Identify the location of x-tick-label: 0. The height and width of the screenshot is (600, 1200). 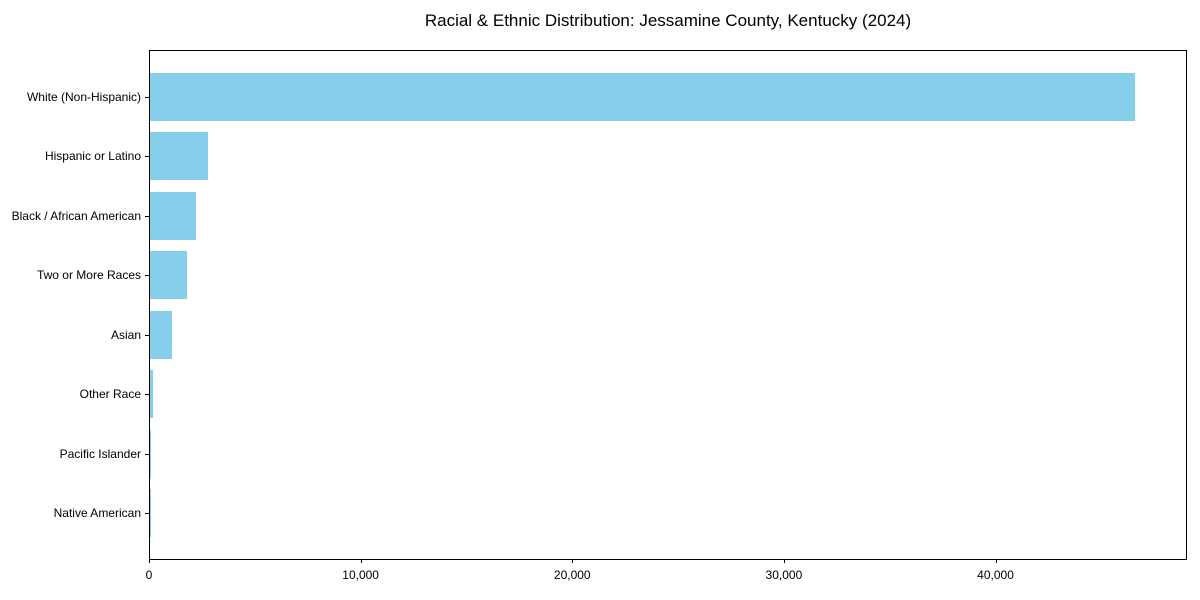
(149, 575).